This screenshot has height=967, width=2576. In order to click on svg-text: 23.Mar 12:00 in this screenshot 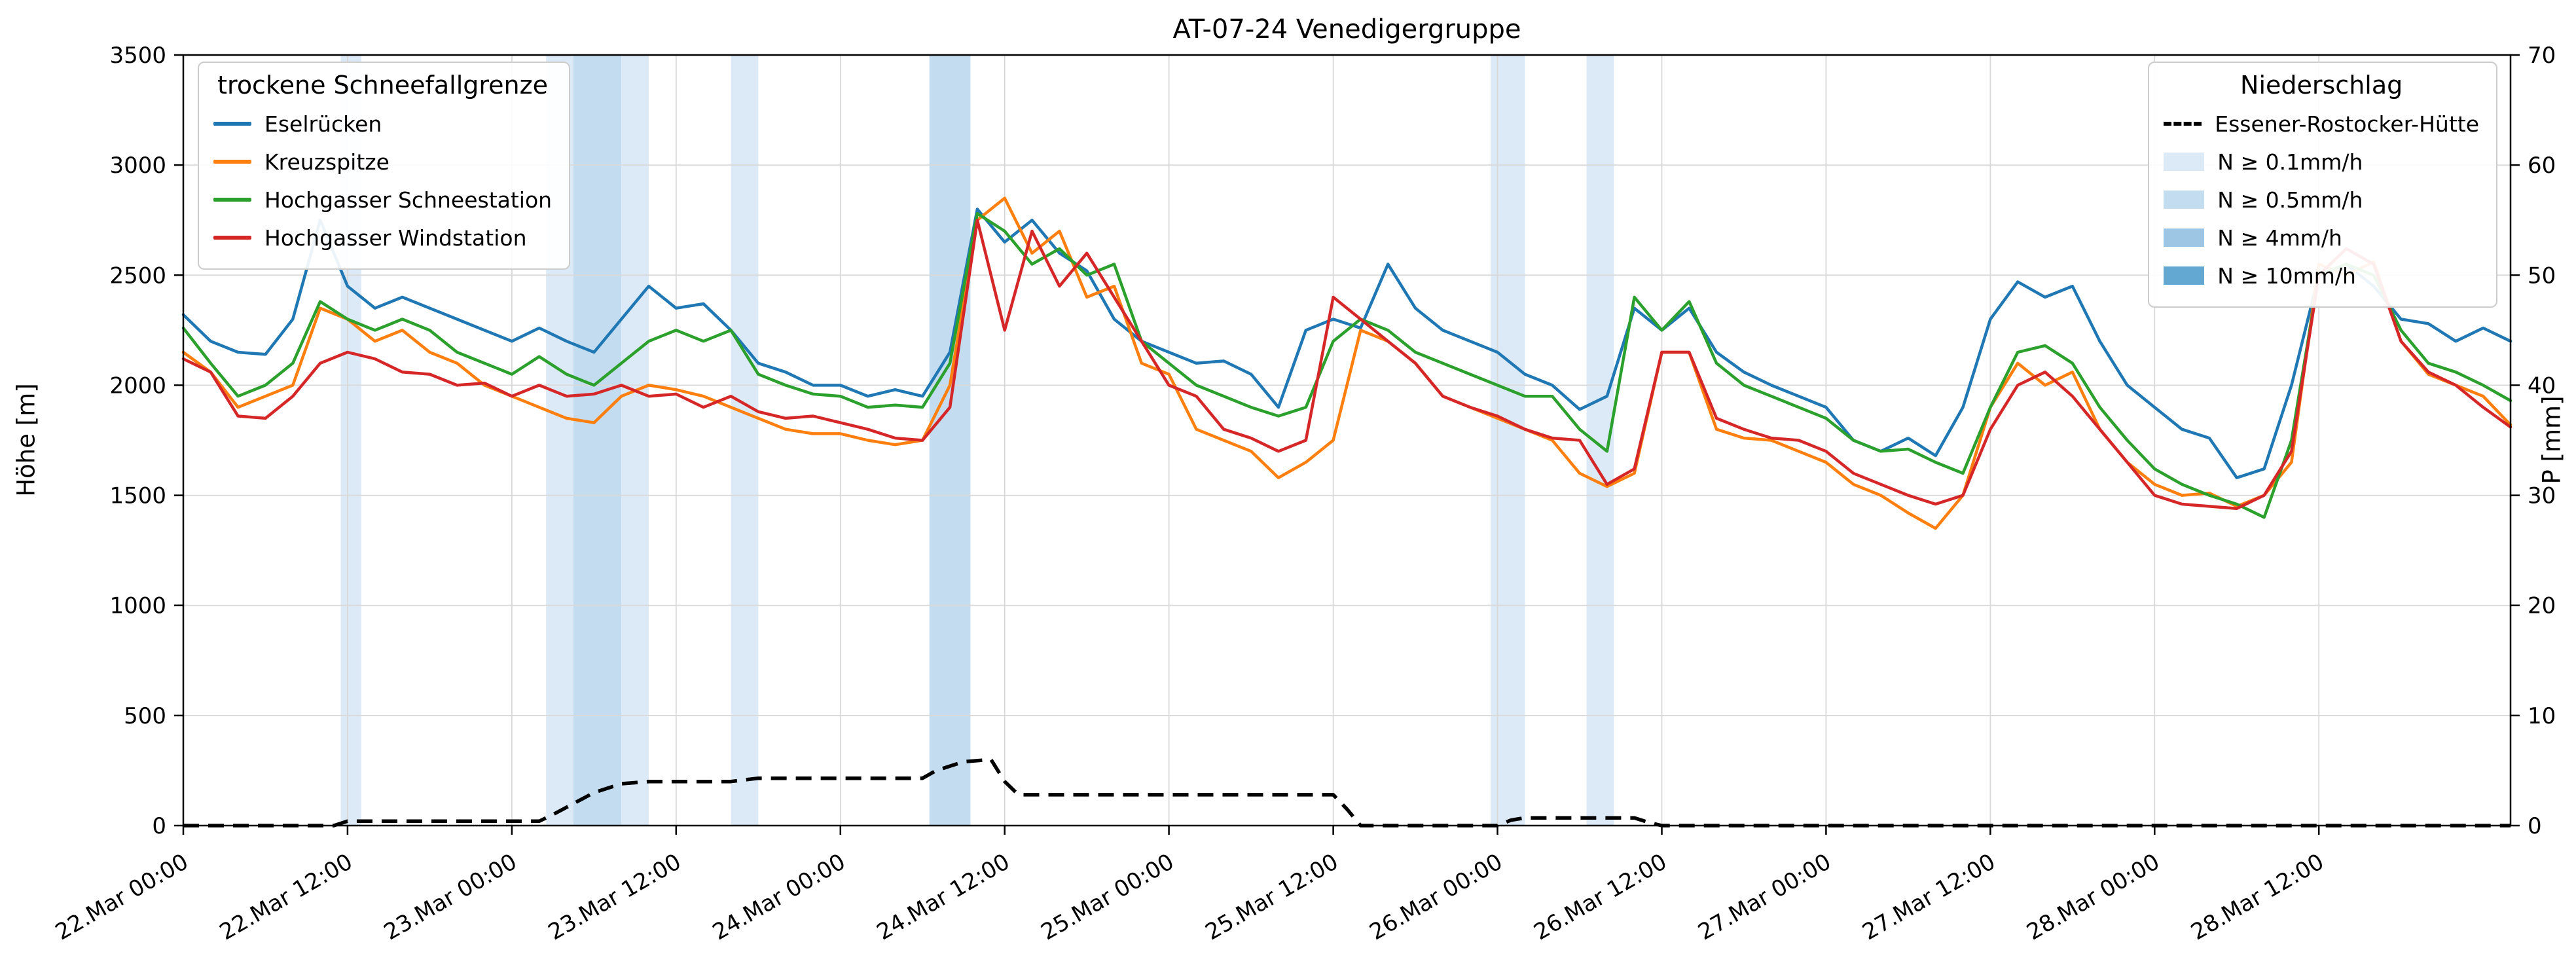, I will do `click(615, 896)`.